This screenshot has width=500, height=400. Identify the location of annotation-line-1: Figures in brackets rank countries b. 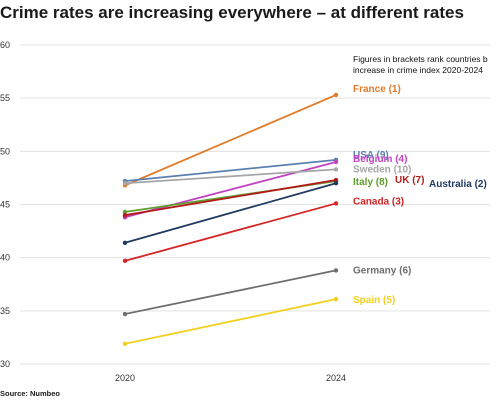
(420, 59).